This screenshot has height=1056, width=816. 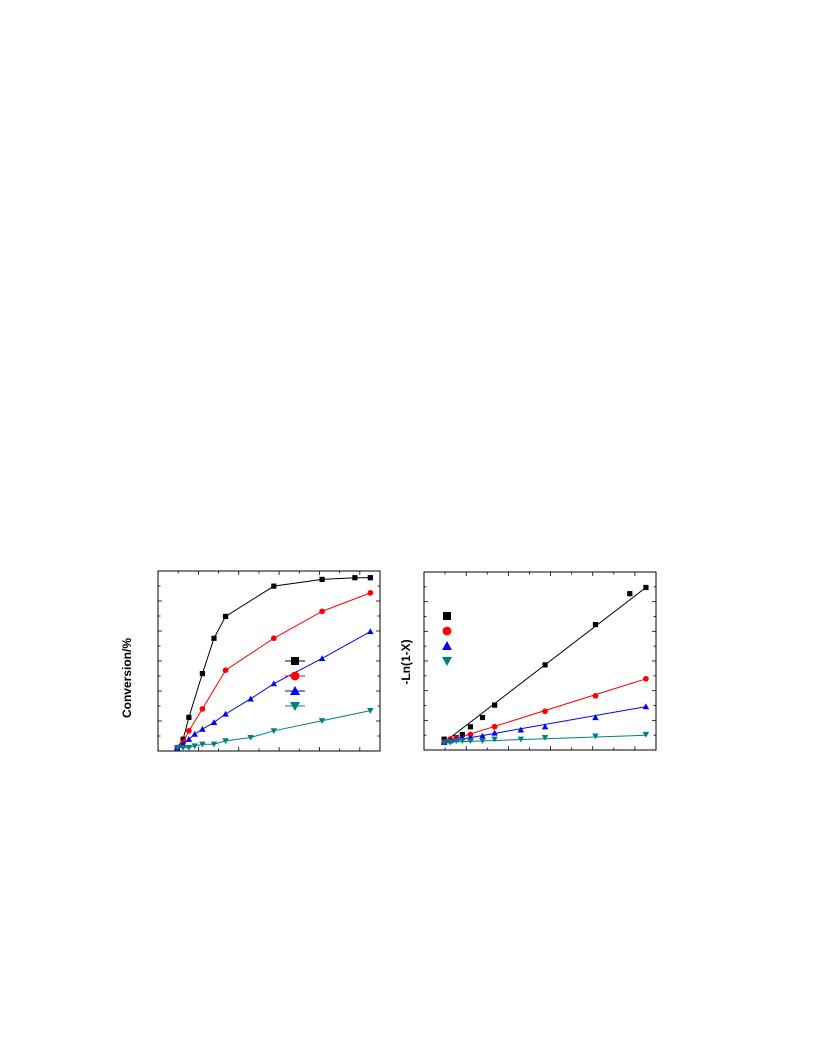 I want to click on right-panel, so click(x=540, y=661).